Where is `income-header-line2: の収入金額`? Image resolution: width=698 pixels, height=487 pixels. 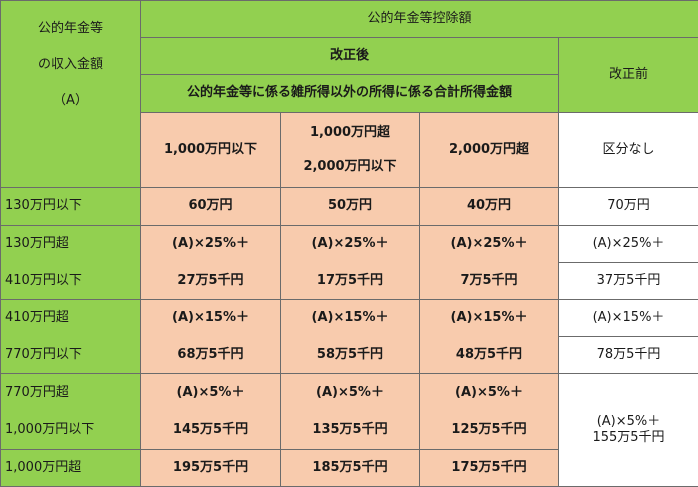 income-header-line2: の収入金額 is located at coordinates (70, 64).